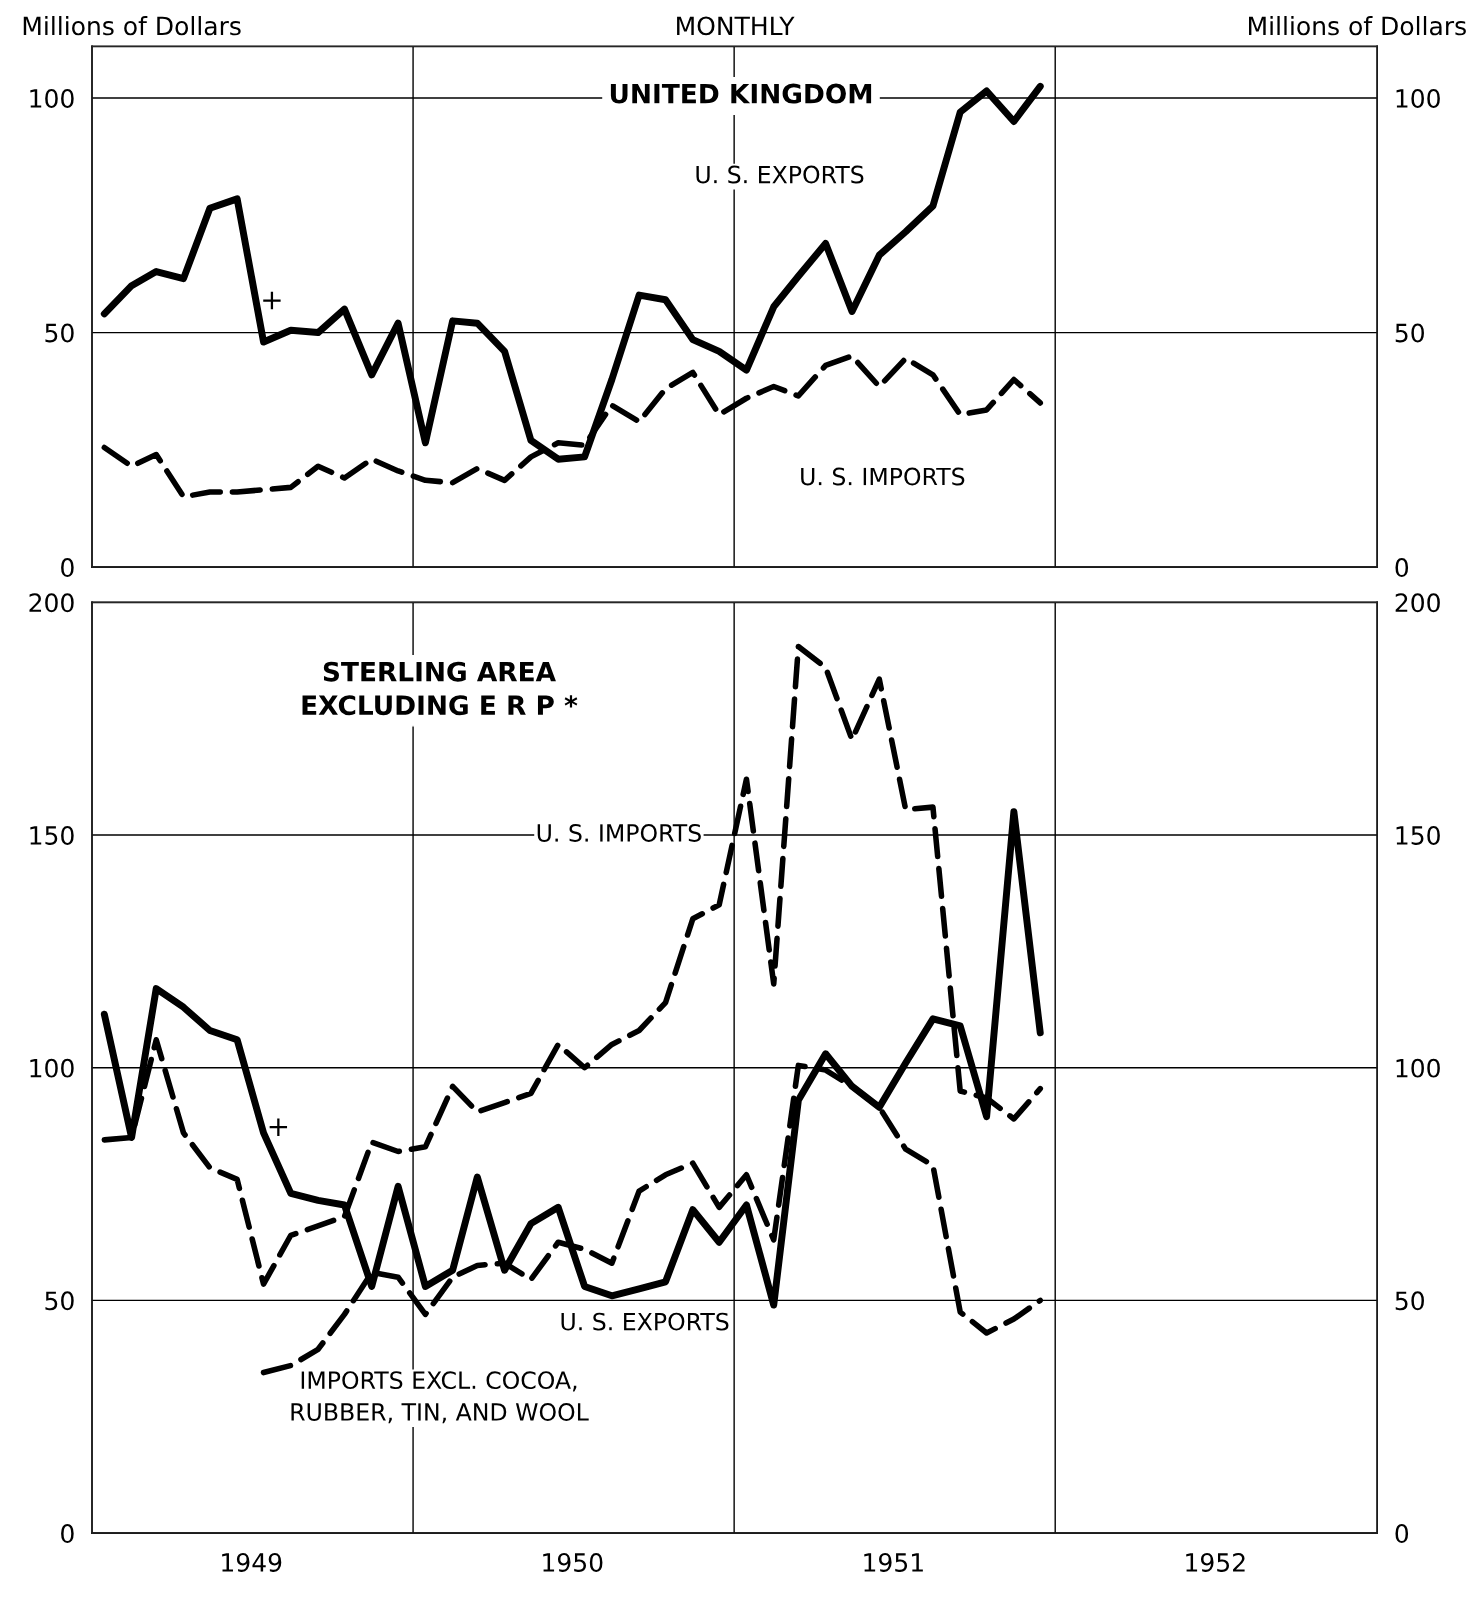 This screenshot has height=1602, width=1484. I want to click on series-label: U. S. IMPORTS, so click(619, 833).